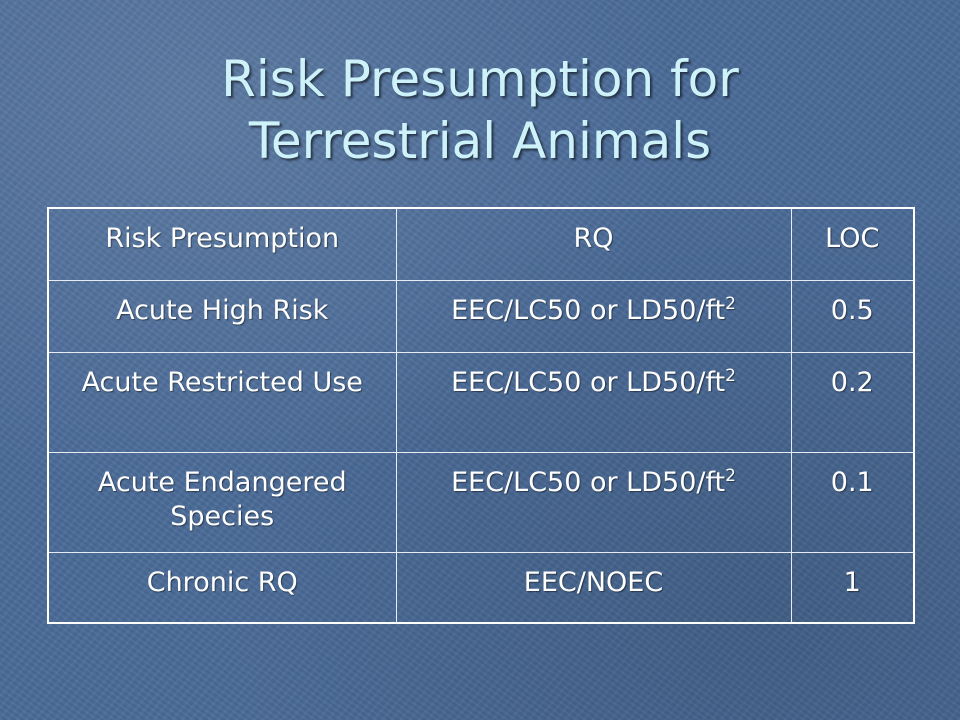 The height and width of the screenshot is (720, 960). Describe the element at coordinates (852, 316) in the screenshot. I see `row-loc: 0.5` at that location.